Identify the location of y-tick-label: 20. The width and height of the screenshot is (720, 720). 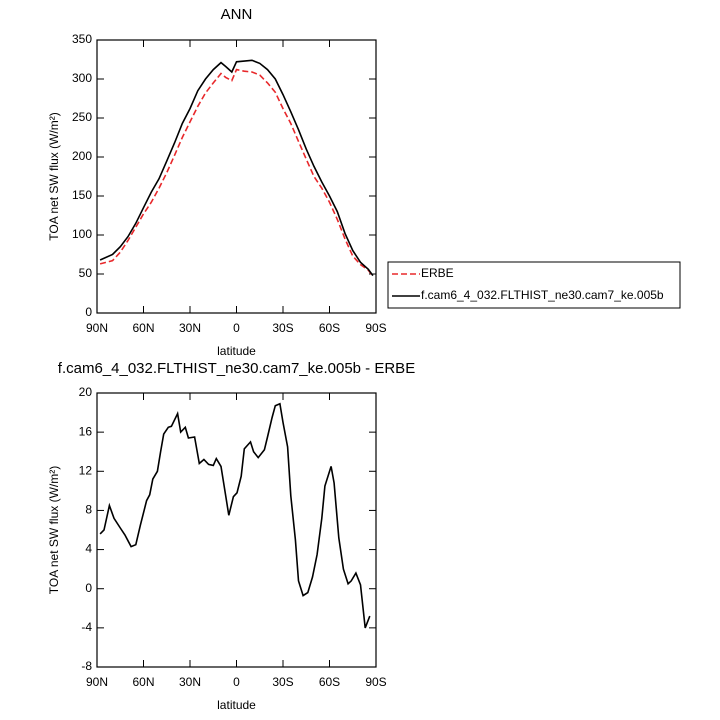
(86, 392).